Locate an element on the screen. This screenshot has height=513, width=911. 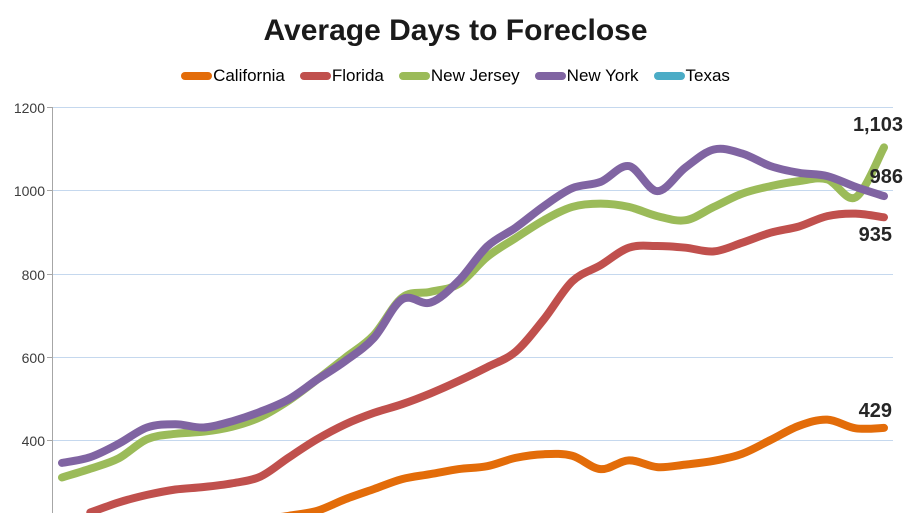
florida-series-swatch-icon is located at coordinates (315, 76).